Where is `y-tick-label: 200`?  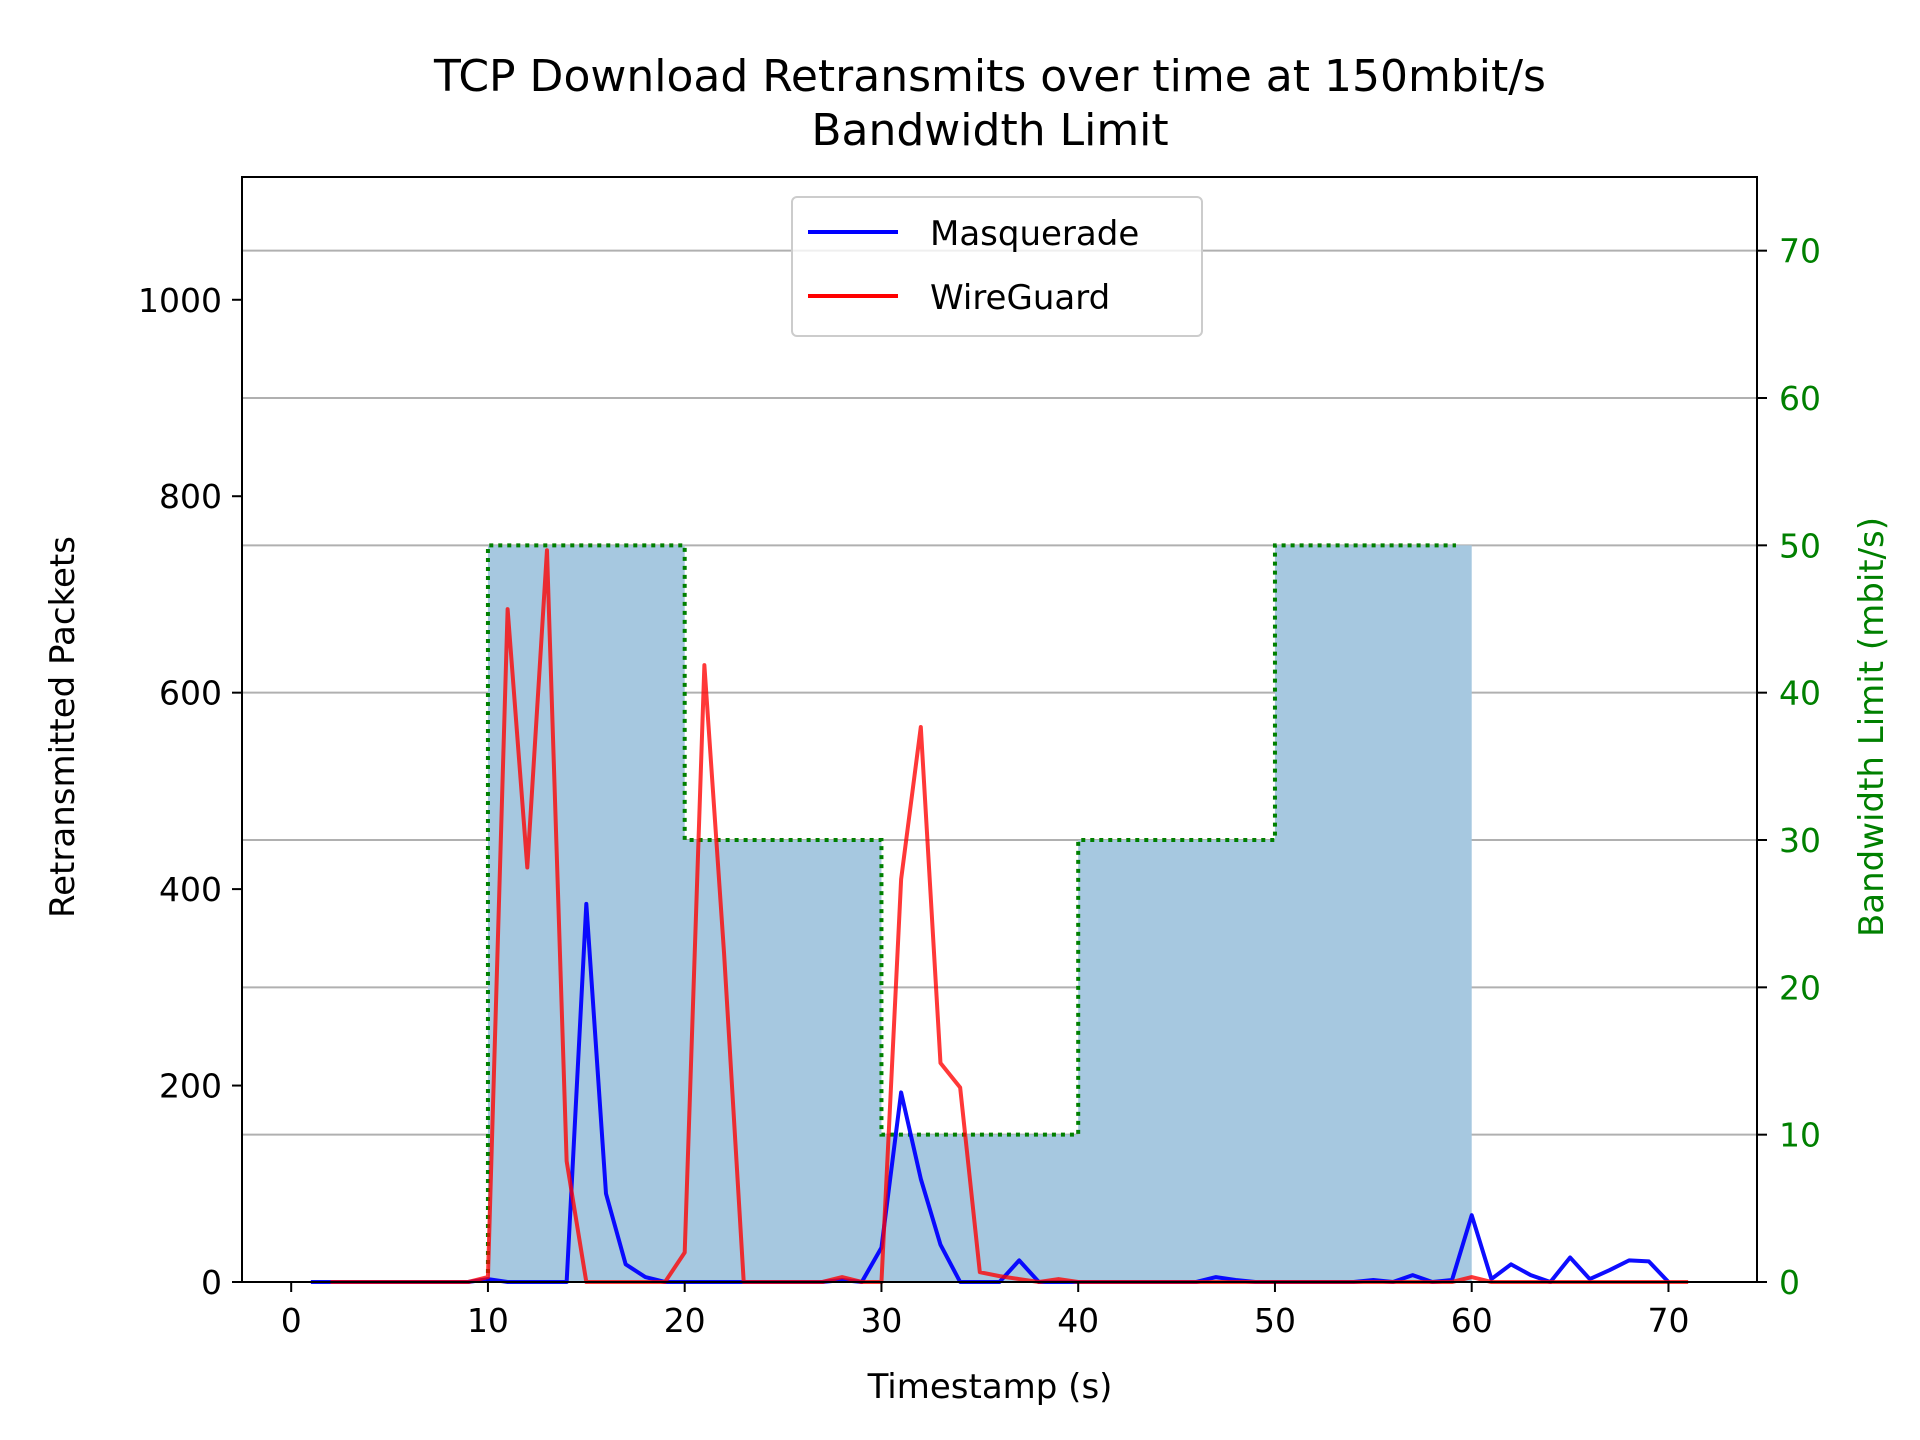
y-tick-label: 200 is located at coordinates (190, 1086).